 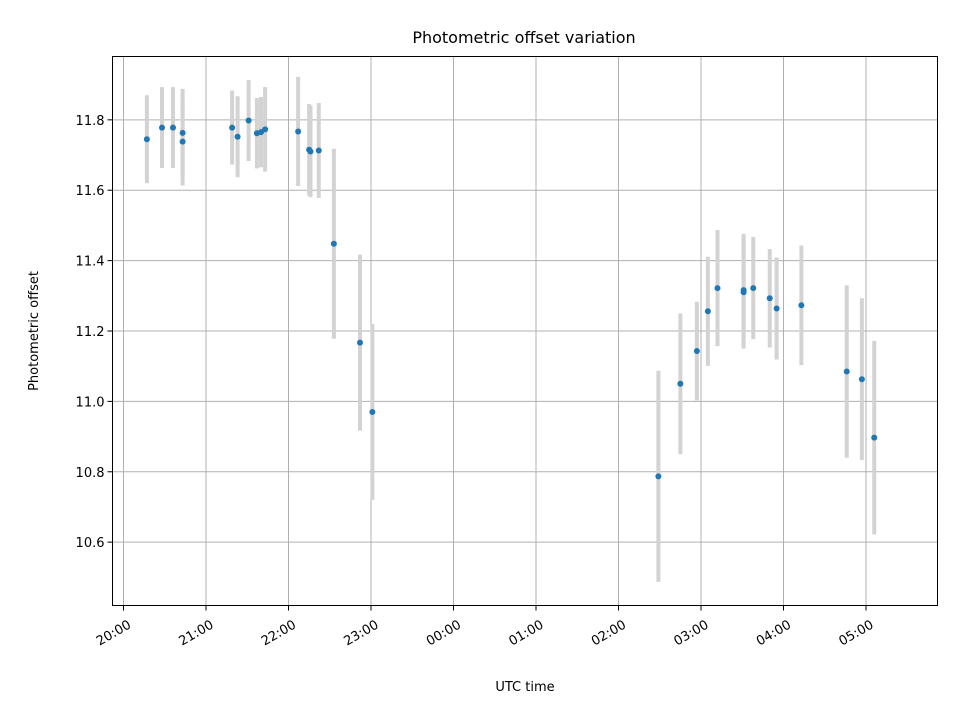 What do you see at coordinates (90, 262) in the screenshot?
I see `y-tick-label: 11.4` at bounding box center [90, 262].